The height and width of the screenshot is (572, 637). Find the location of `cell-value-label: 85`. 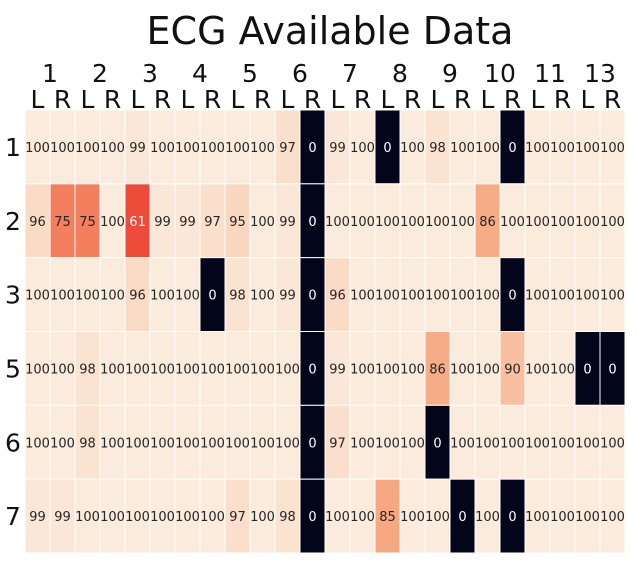

cell-value-label: 85 is located at coordinates (387, 517).